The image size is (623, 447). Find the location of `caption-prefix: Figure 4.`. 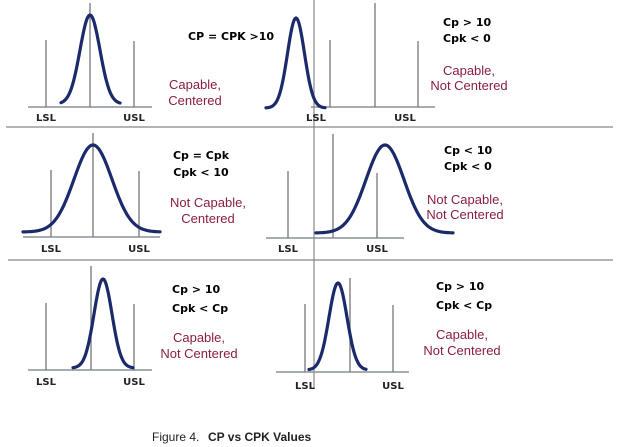

caption-prefix: Figure 4. is located at coordinates (175, 437).